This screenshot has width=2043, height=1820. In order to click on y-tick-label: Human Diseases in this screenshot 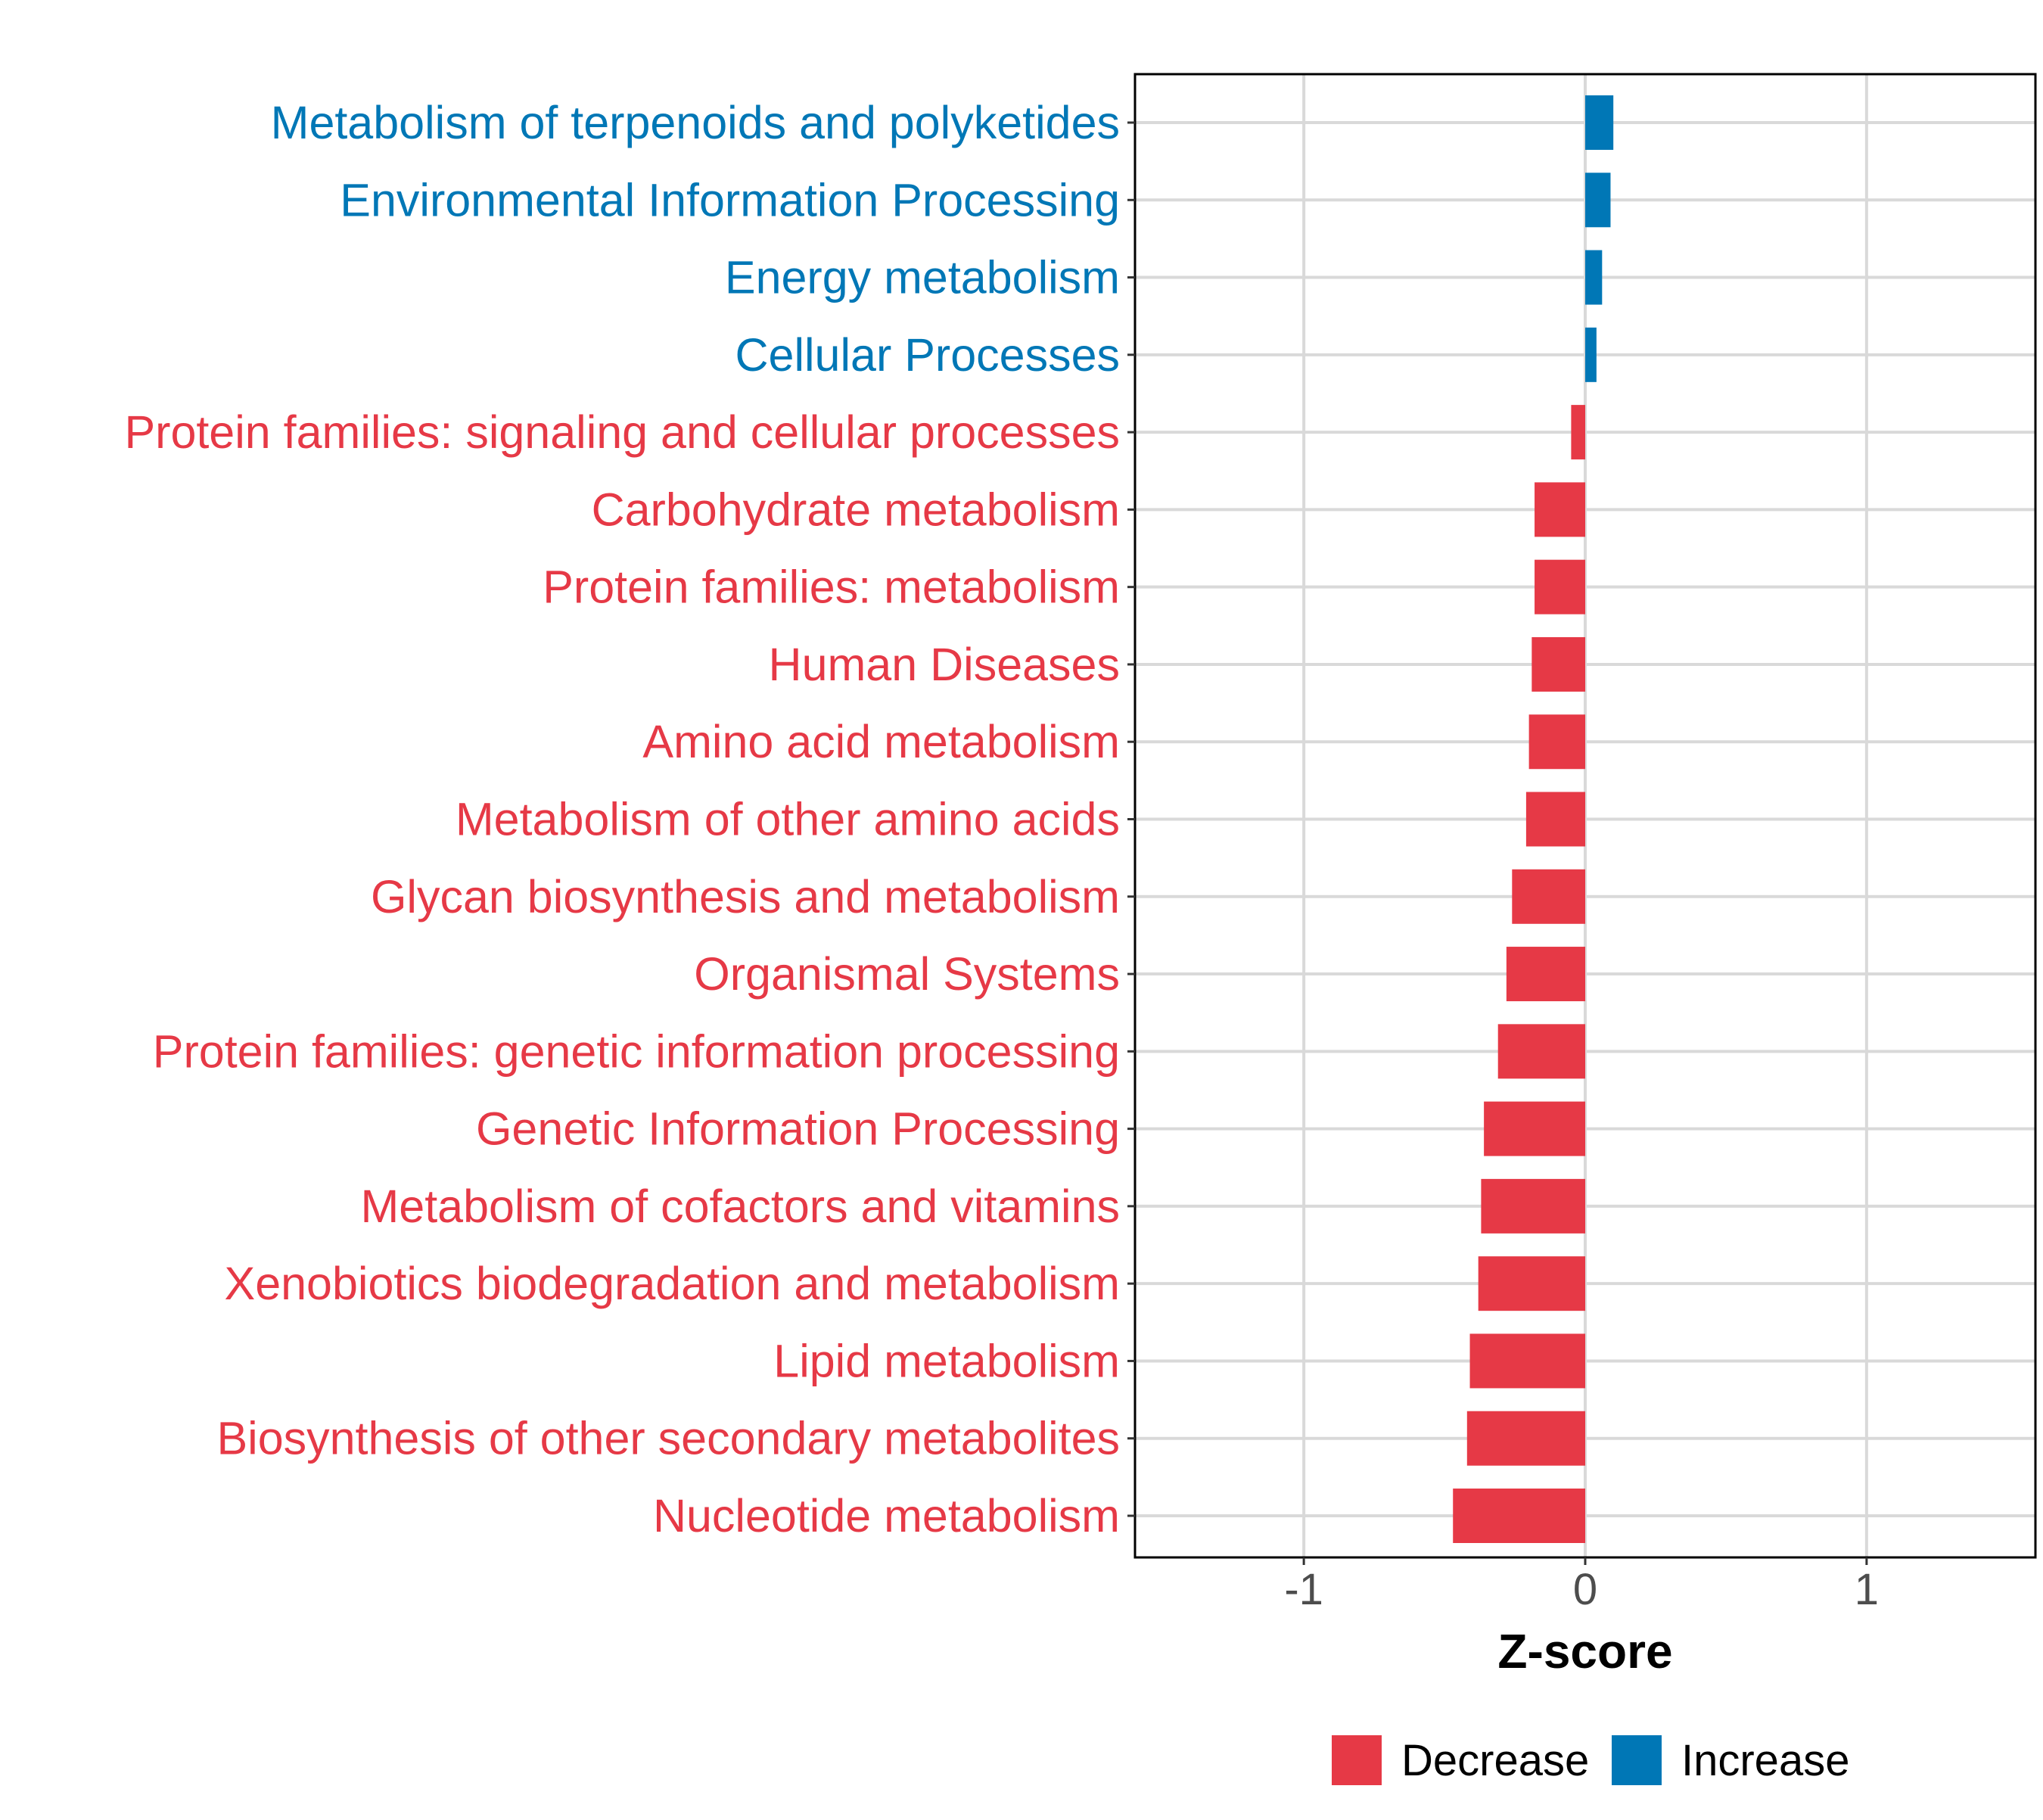, I will do `click(945, 664)`.